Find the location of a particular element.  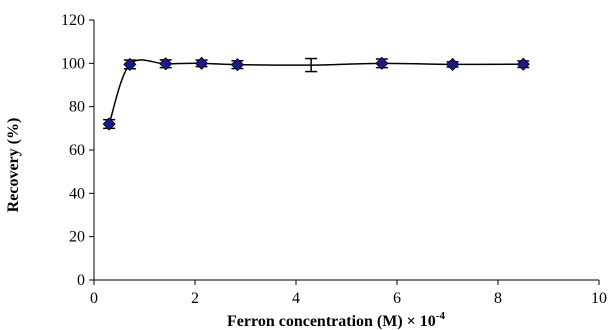

x-axis-title-exponent: -4 is located at coordinates (441, 316).